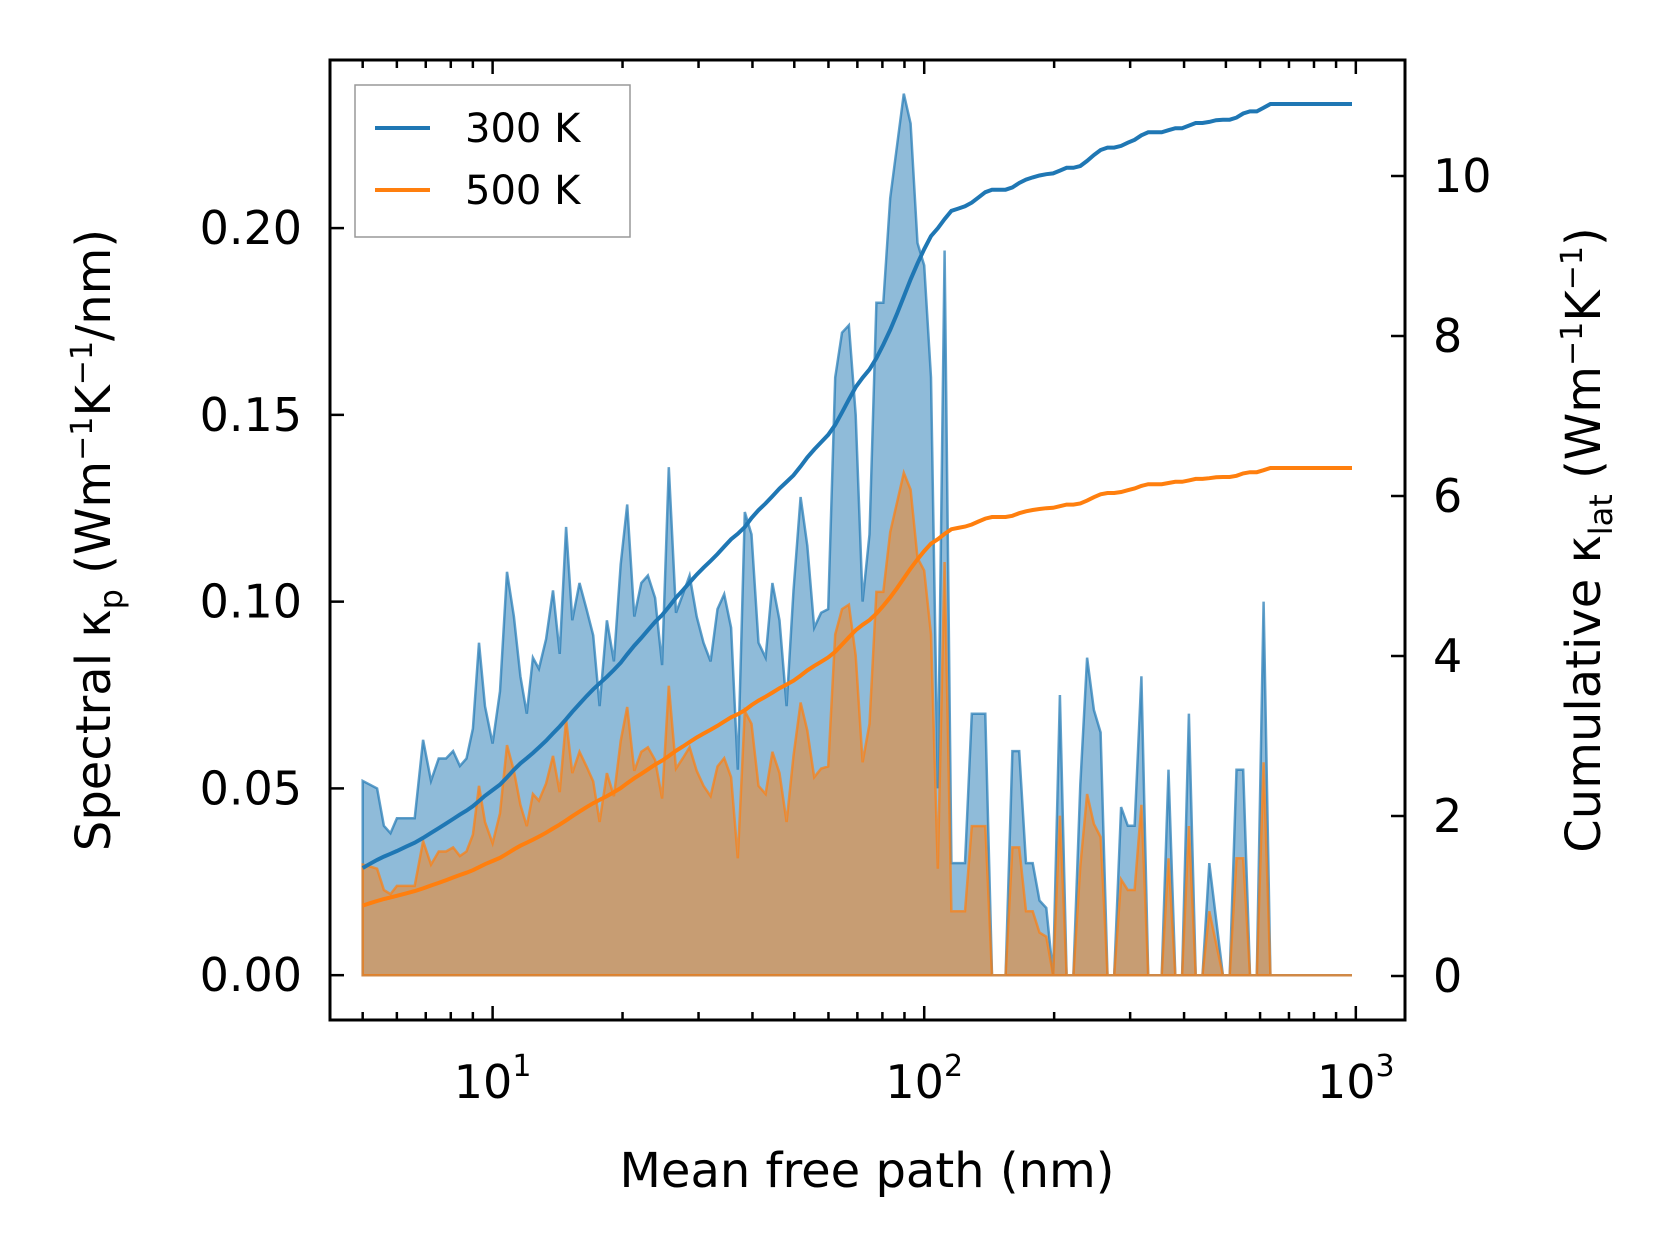 The width and height of the screenshot is (1660, 1254). I want to click on x-axis-label: Mean free path (nm), so click(867, 1171).